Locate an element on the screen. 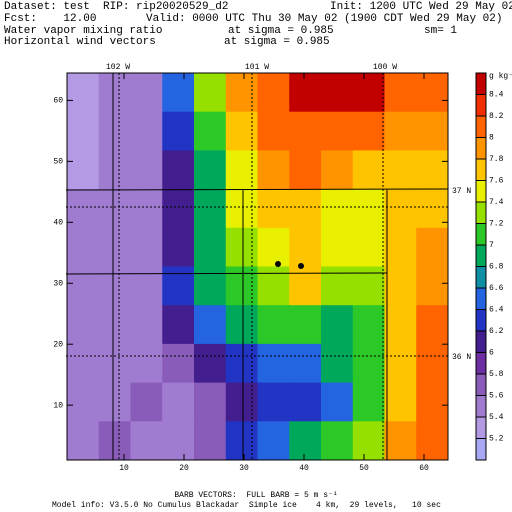 This screenshot has width=512, height=512. barb-note: BARB VECTORS: FULL BARB = 5 m s⁻¹ is located at coordinates (255, 495).